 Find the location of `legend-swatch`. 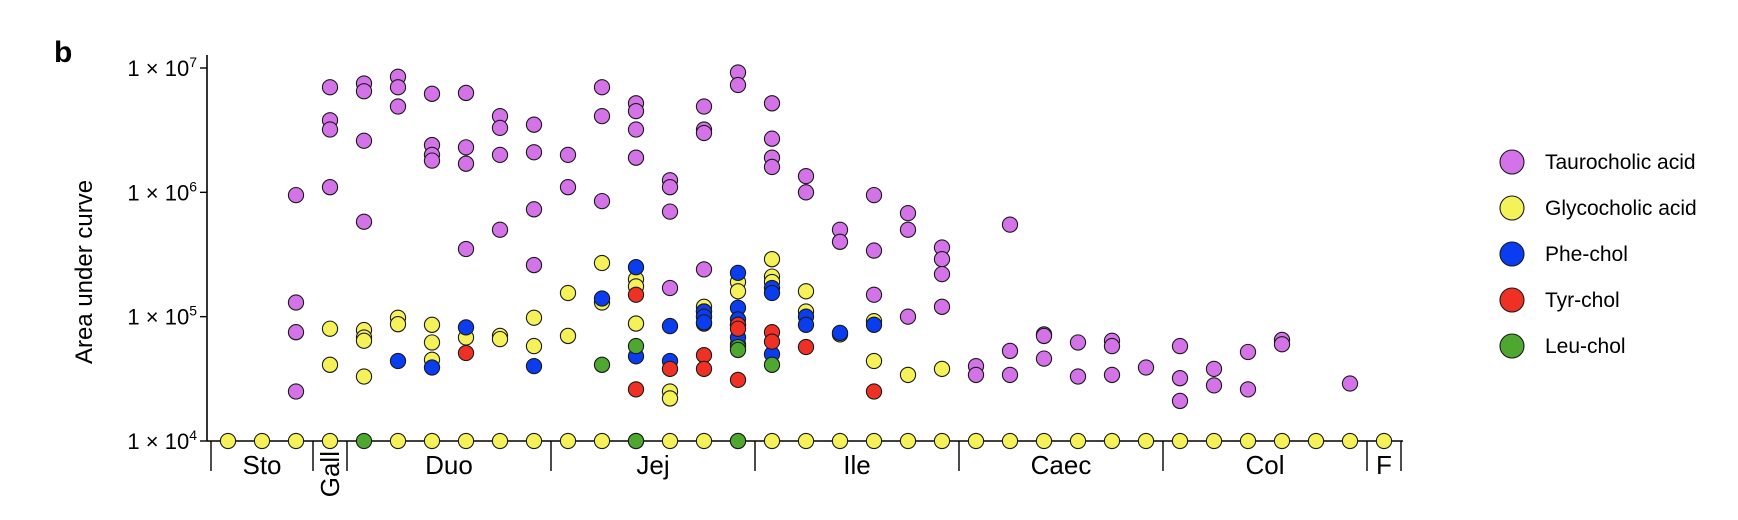

legend-swatch is located at coordinates (1512, 208).